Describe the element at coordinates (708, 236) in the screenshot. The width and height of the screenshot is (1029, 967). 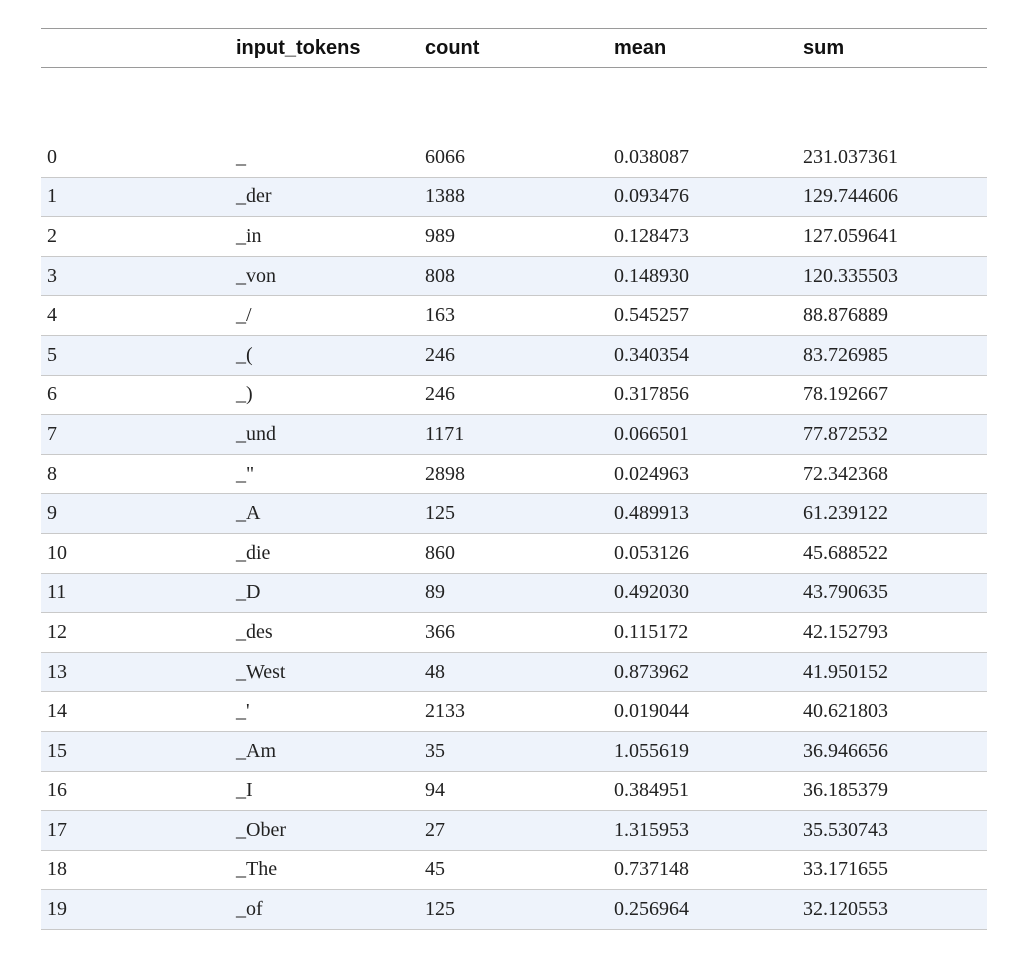
I see `cell-mean: 0.128473` at that location.